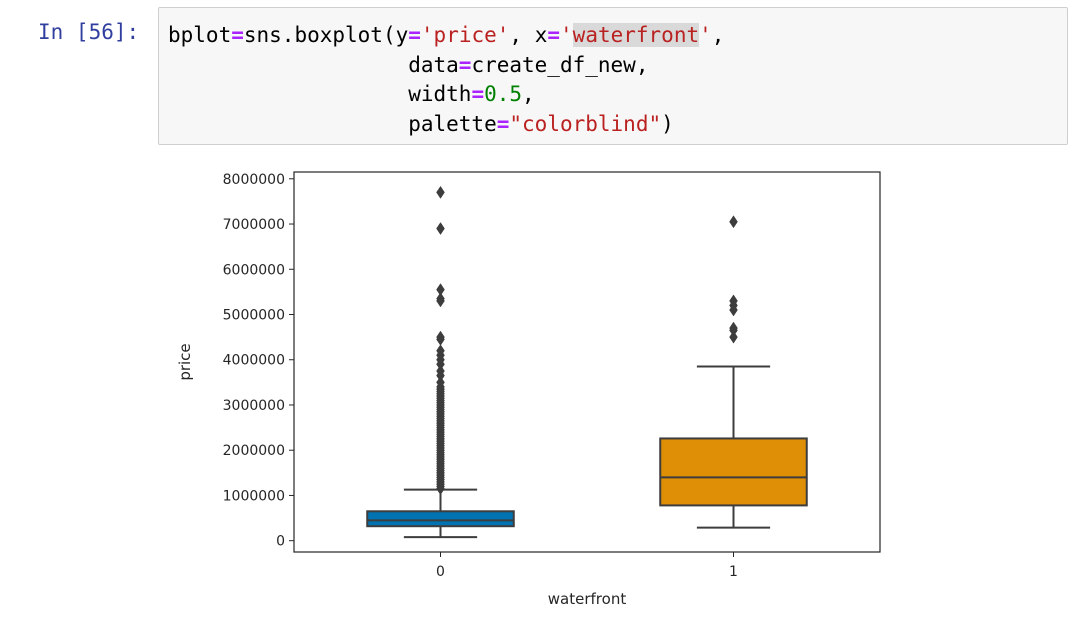 Image resolution: width=1069 pixels, height=633 pixels. I want to click on code-token: sns.boxplot(y, so click(326, 35).